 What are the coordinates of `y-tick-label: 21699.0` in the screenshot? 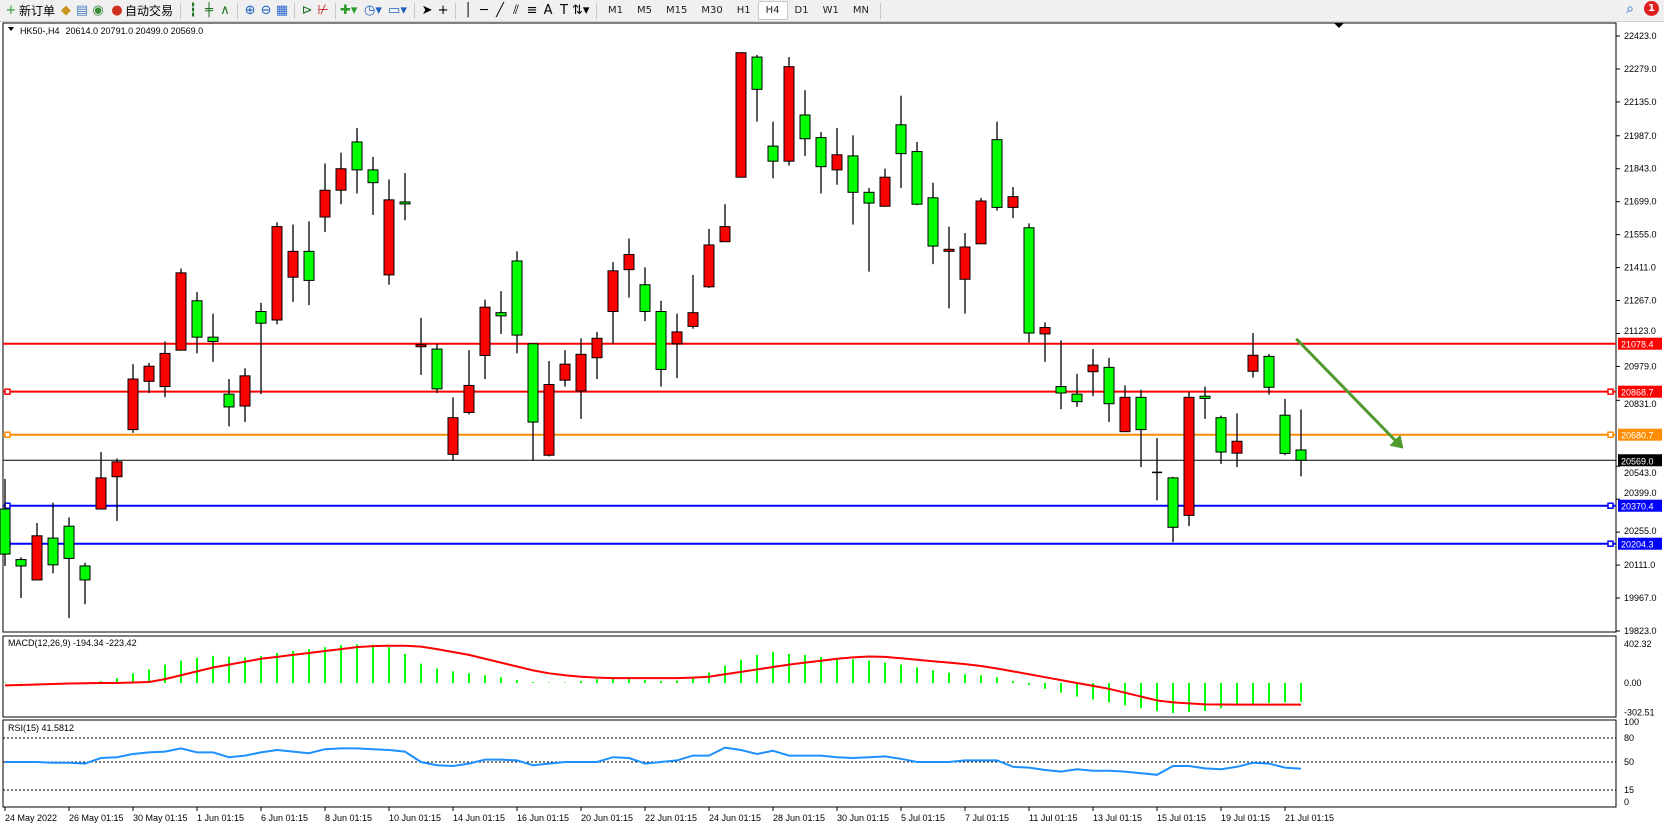 It's located at (1640, 202).